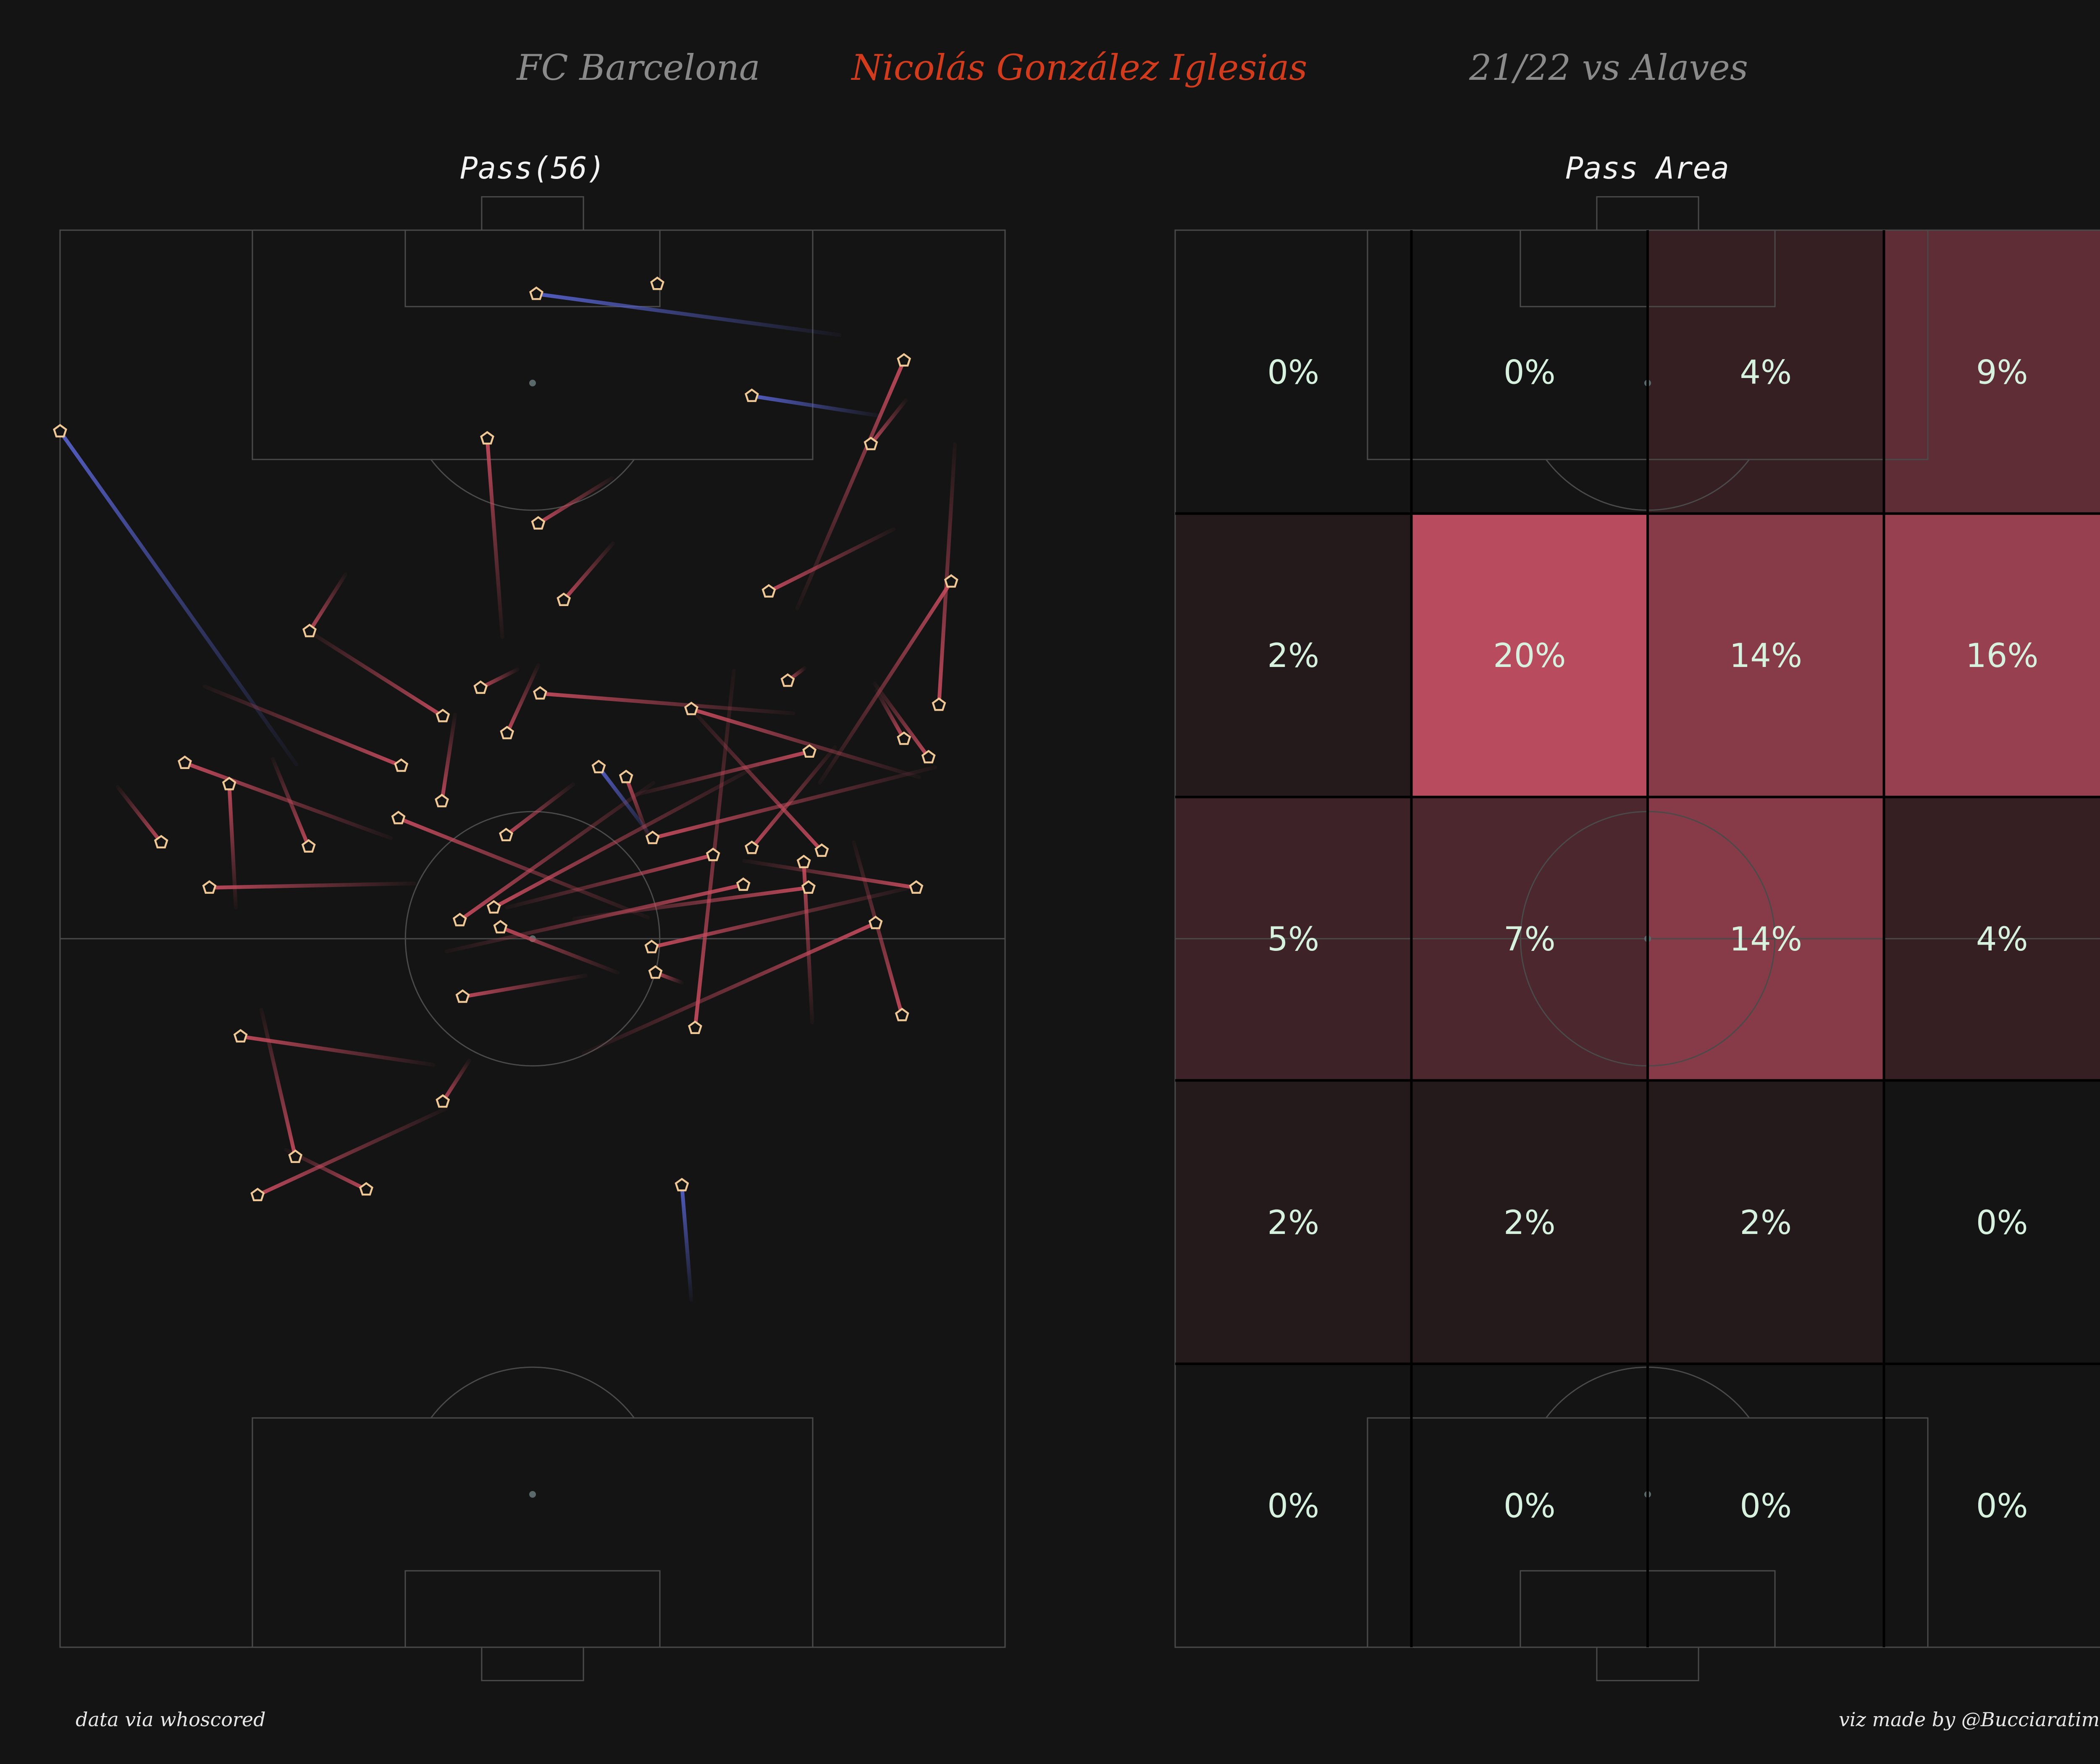 The height and width of the screenshot is (1764, 2100). Describe the element at coordinates (2002, 939) in the screenshot. I see `heatmap-percent-label: 4%` at that location.